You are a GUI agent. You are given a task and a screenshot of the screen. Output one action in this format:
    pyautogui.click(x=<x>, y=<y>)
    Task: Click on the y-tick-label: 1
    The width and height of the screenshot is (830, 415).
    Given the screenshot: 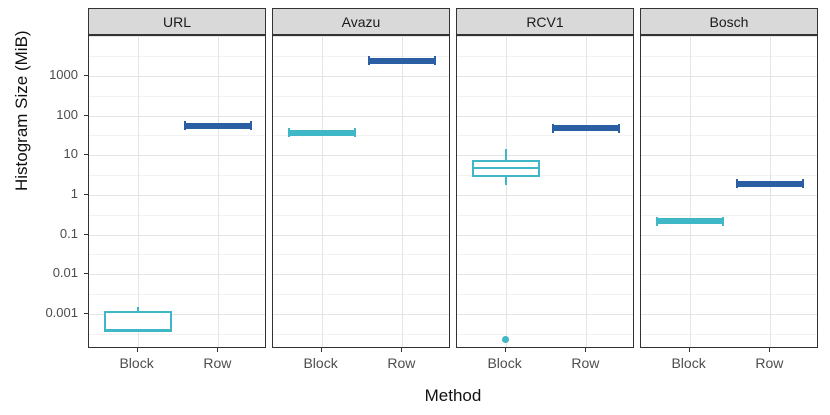 What is the action you would take?
    pyautogui.click(x=74, y=193)
    